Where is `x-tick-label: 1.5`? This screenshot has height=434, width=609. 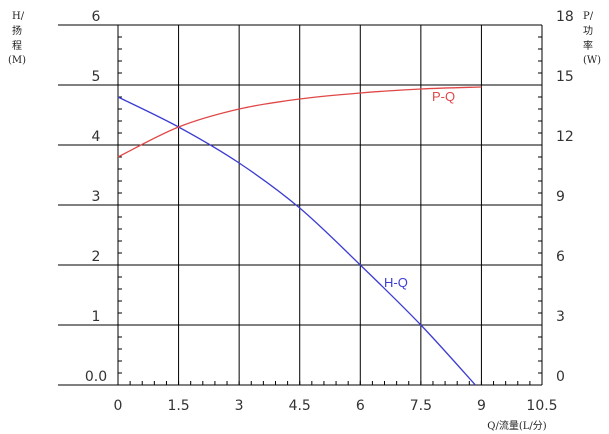 x-tick-label: 1.5 is located at coordinates (178, 406).